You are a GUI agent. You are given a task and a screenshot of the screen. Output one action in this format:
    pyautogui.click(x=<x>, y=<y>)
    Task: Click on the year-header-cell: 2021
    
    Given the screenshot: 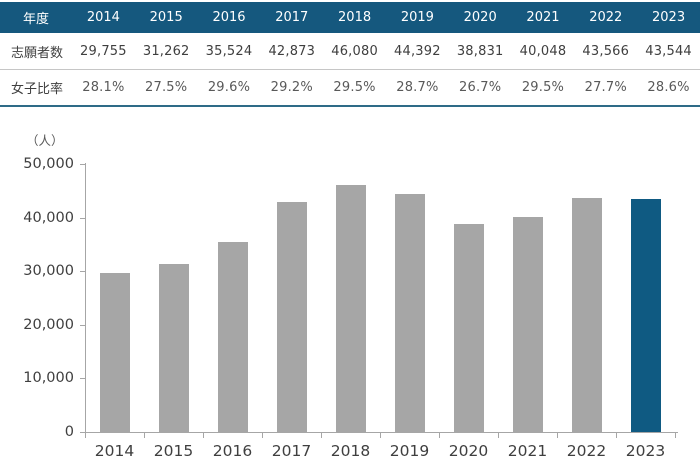 What is the action you would take?
    pyautogui.click(x=543, y=17)
    